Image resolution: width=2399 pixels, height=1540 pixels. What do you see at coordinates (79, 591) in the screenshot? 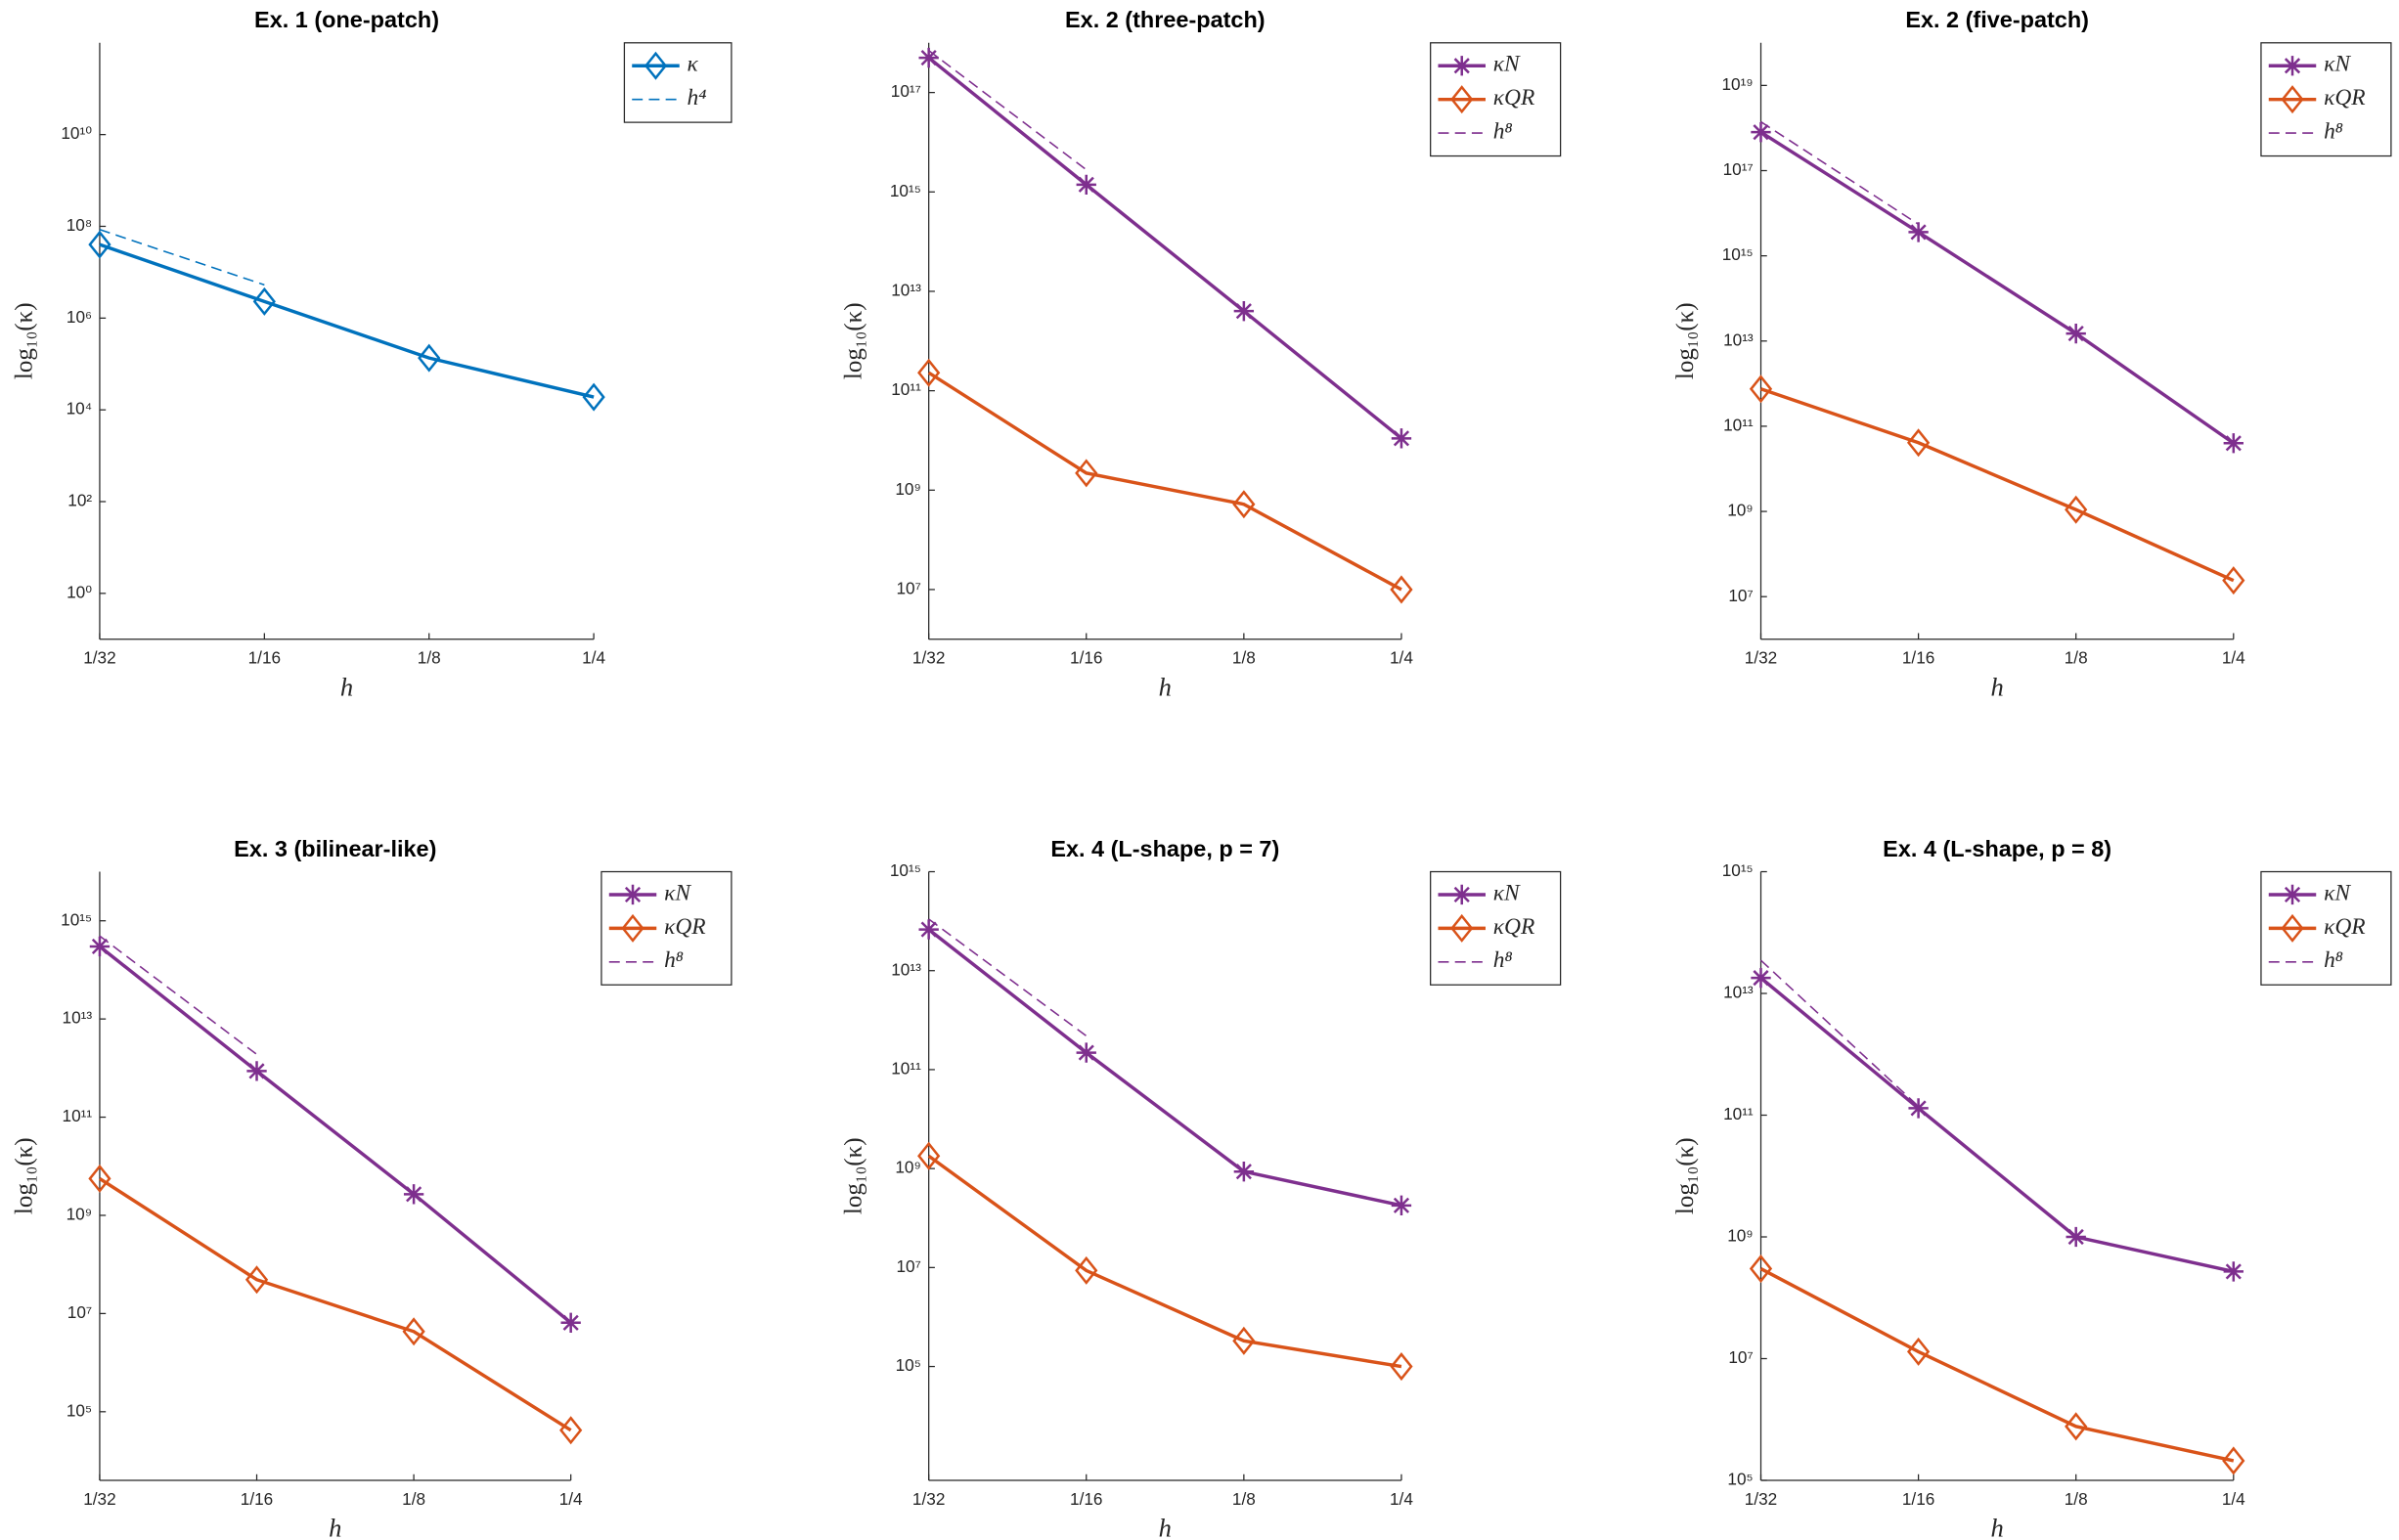
I see `y-tick-label: 10⁰` at bounding box center [79, 591].